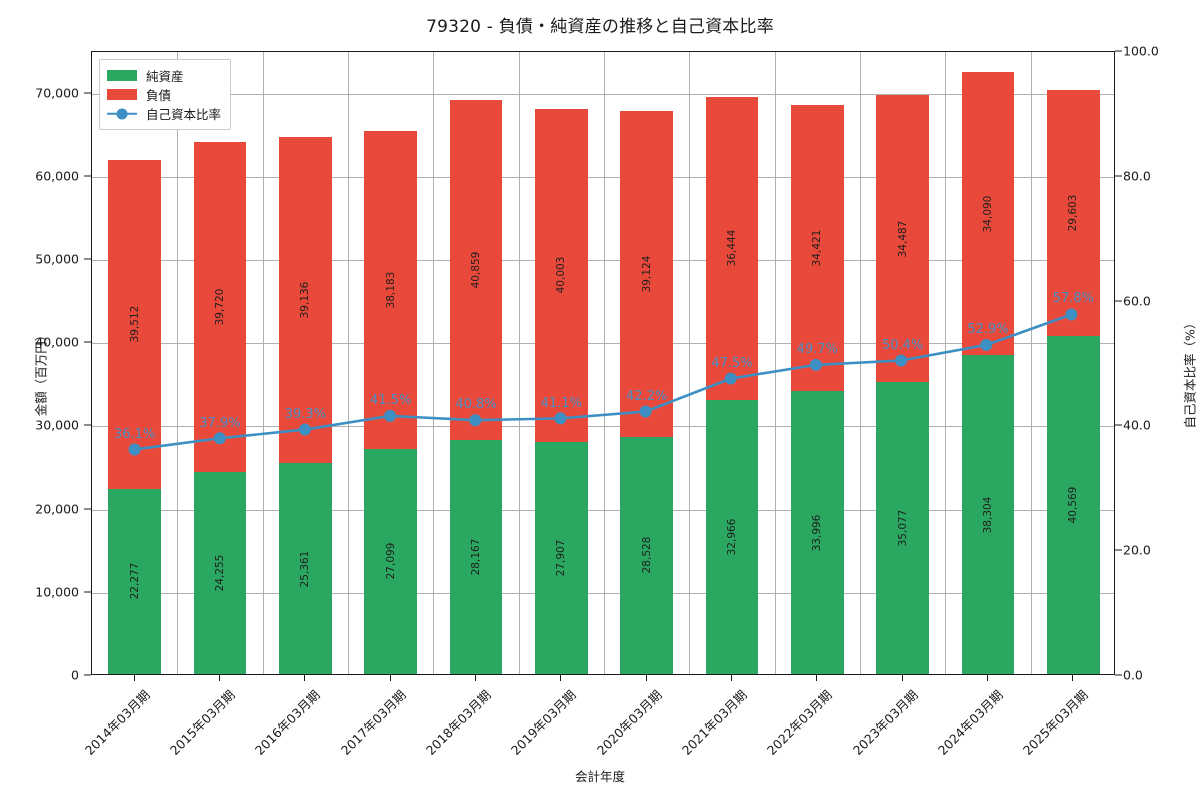  I want to click on bar-stack: 27,099 38,183, so click(391, 402).